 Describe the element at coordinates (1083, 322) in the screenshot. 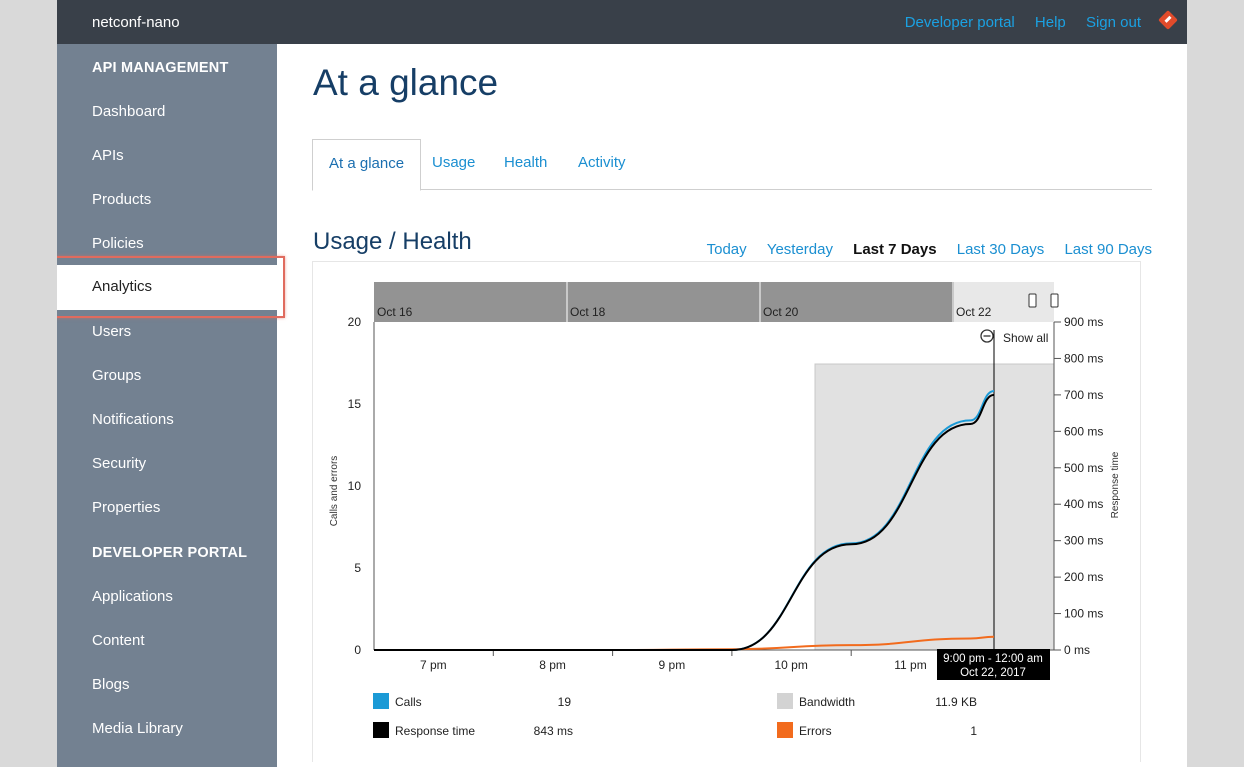

I see `y-right-tick-label: 900 ms` at that location.